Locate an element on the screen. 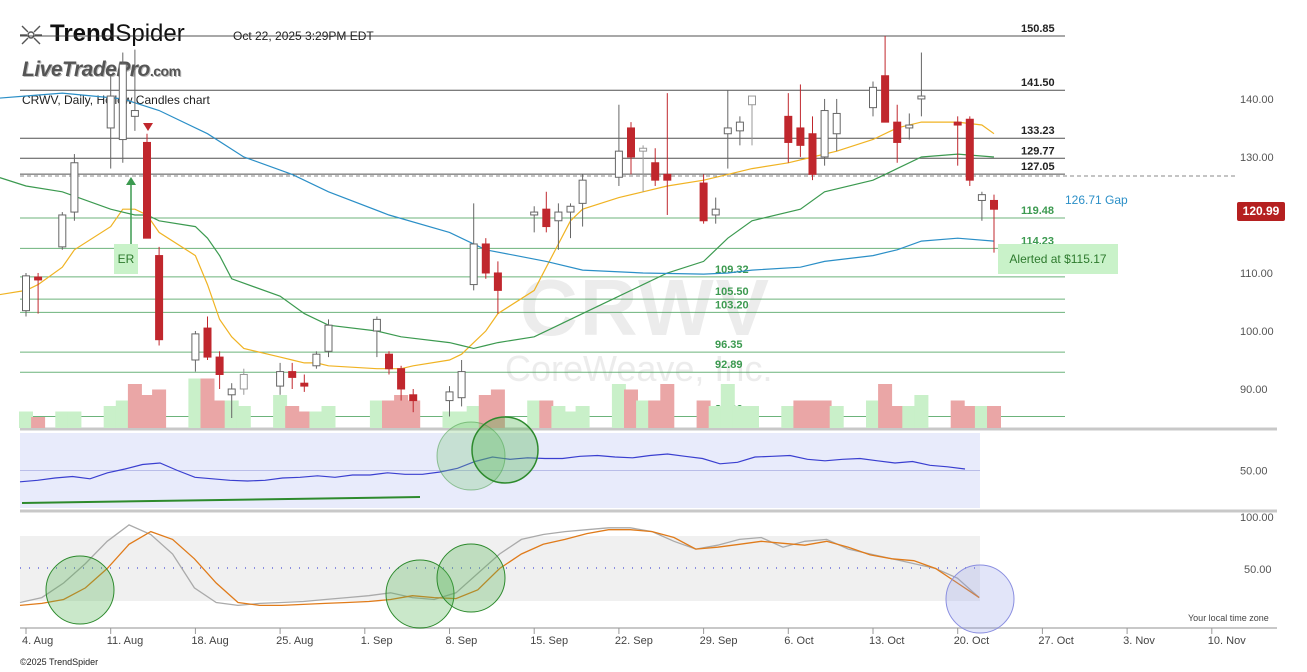  rsi-divergence-line is located at coordinates (221, 500).